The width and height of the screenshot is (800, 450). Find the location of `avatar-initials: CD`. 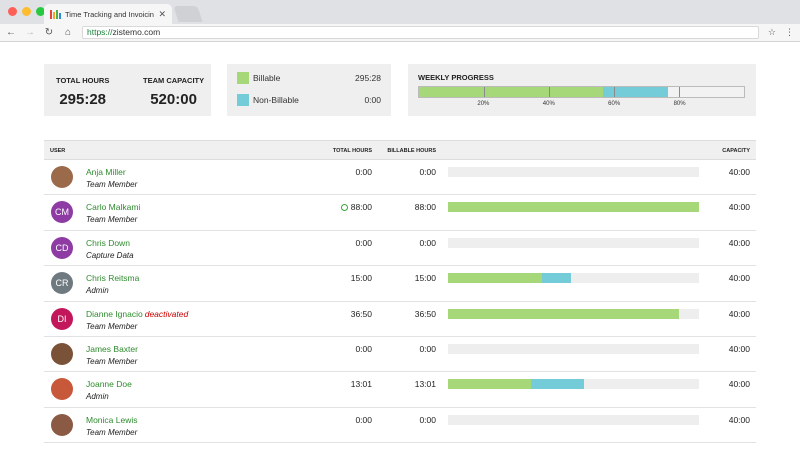

avatar-initials: CD is located at coordinates (62, 247).